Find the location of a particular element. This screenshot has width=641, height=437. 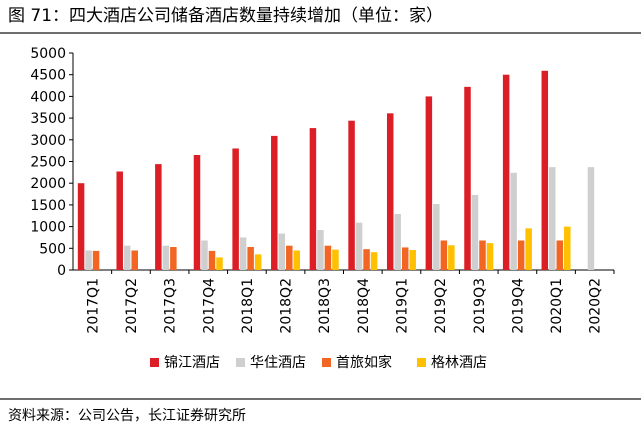

x-tick-label: 2018Q4 is located at coordinates (364, 306).